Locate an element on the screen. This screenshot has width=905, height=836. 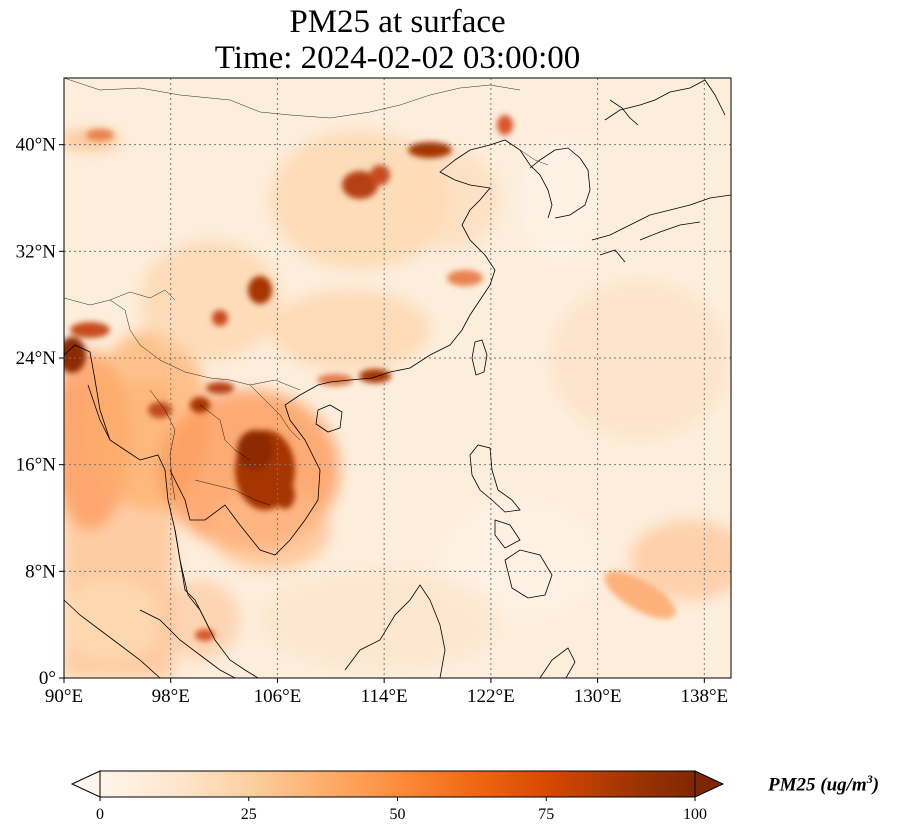
coastline-sulawesi is located at coordinates (557, 662).